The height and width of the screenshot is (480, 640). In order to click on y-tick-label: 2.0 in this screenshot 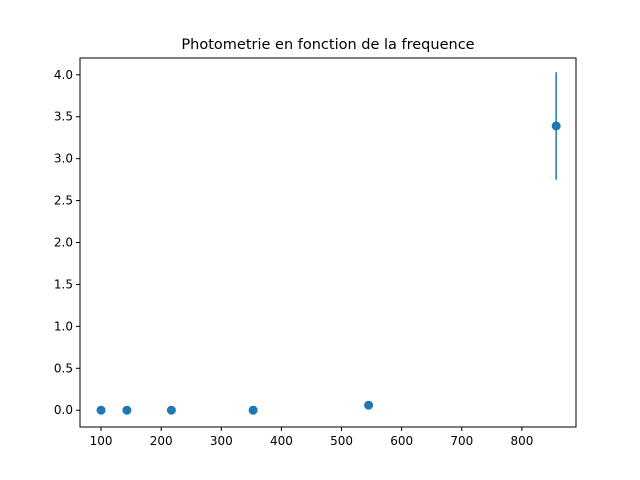, I will do `click(63, 243)`.